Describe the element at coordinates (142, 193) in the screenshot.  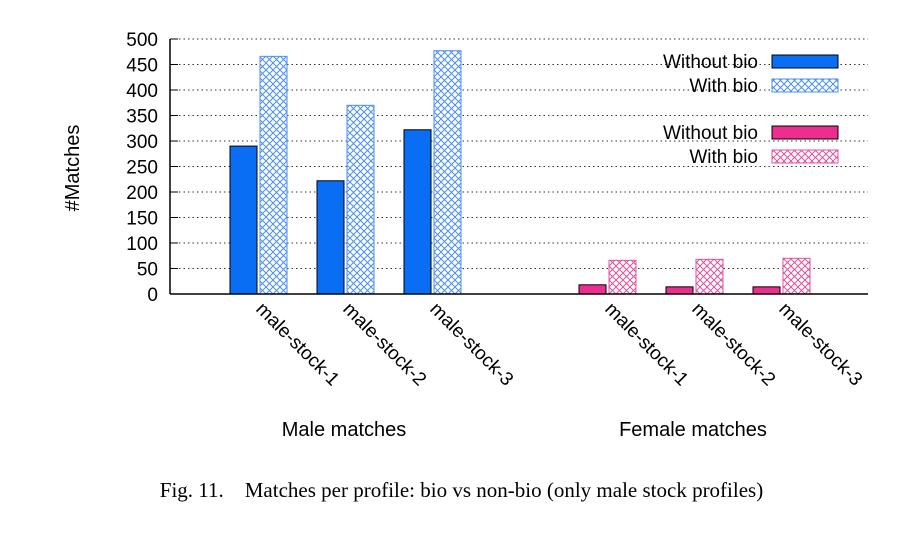
I see `y-tick-label: 200` at that location.